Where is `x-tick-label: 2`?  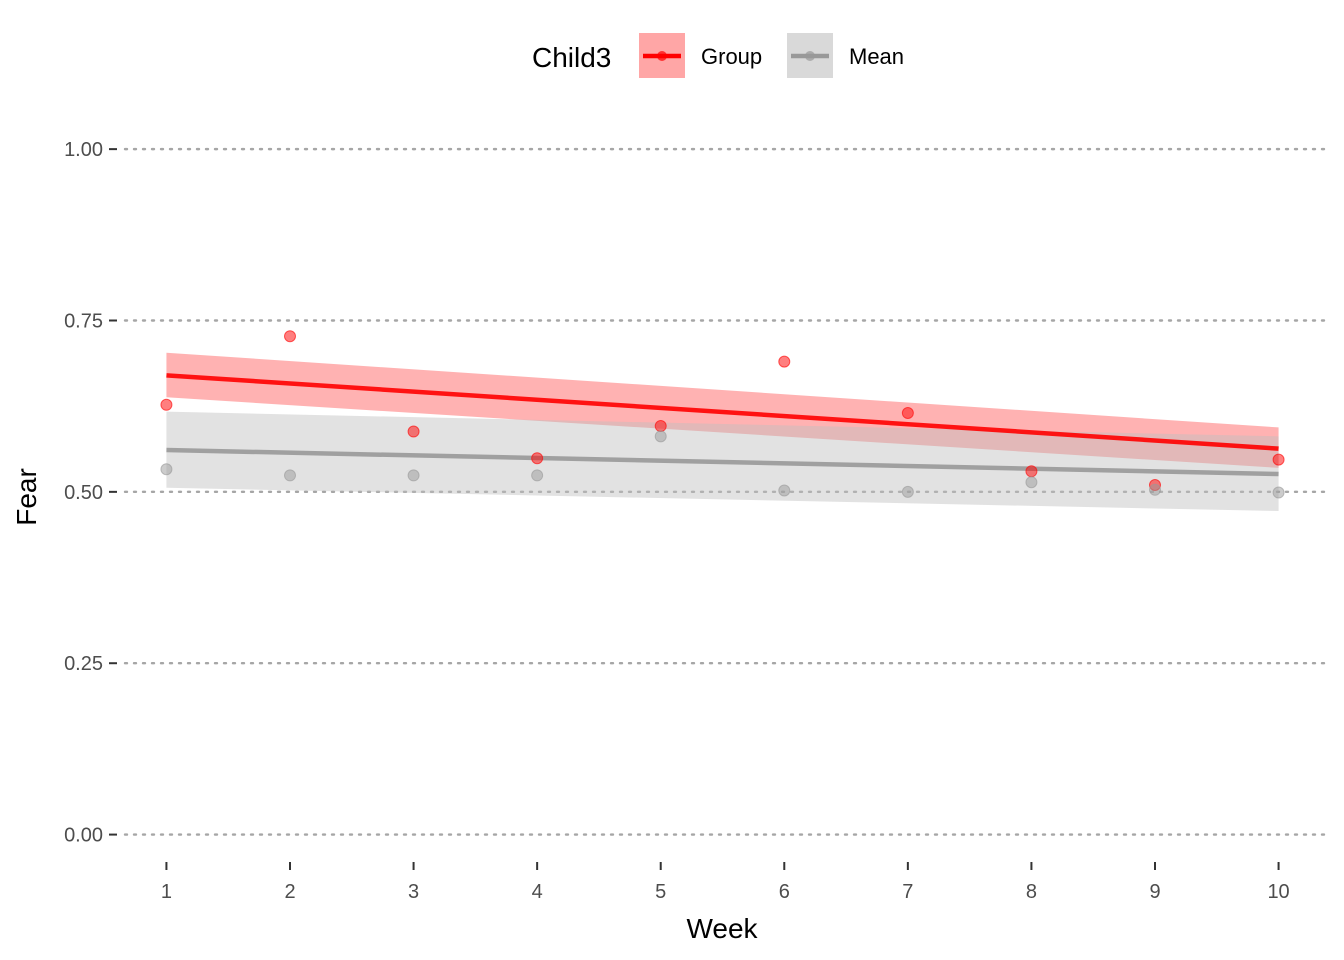 x-tick-label: 2 is located at coordinates (289, 892).